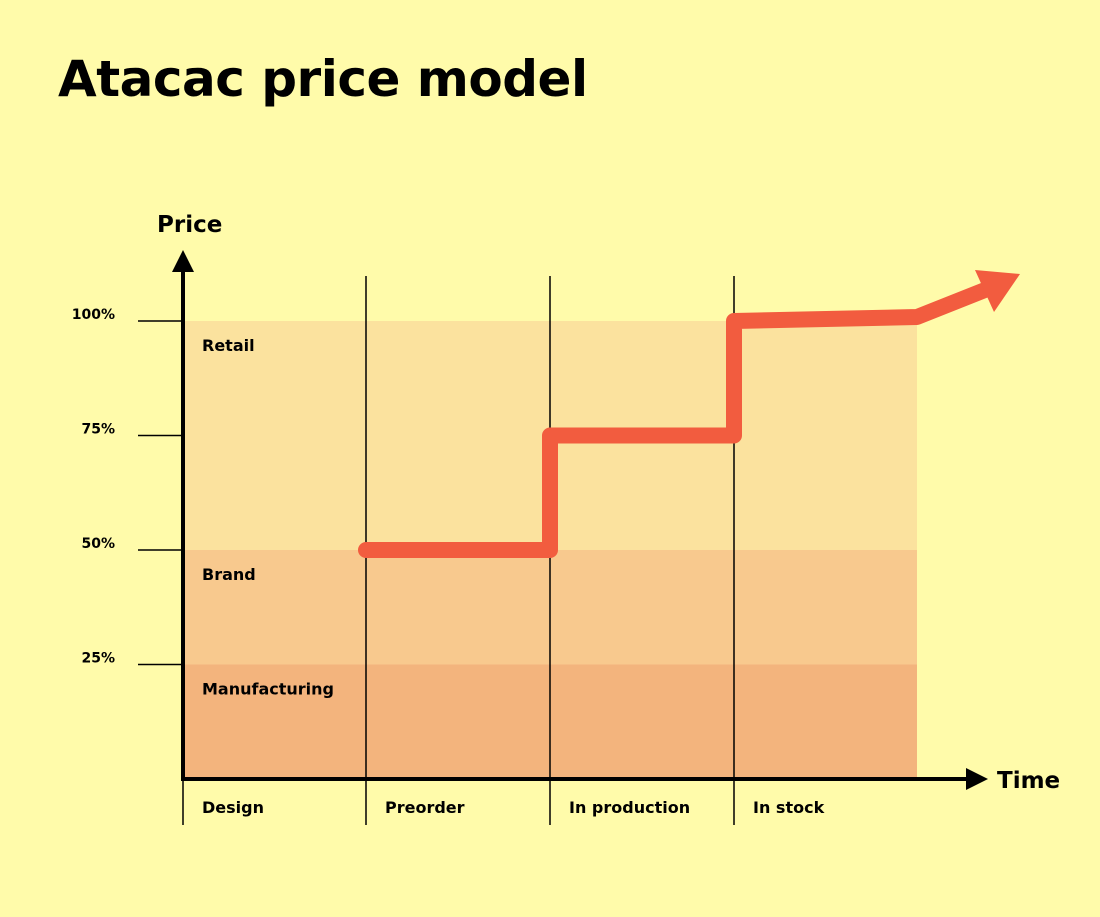 The image size is (1100, 917). I want to click on phase-label-preorder: Preorder, so click(425, 807).